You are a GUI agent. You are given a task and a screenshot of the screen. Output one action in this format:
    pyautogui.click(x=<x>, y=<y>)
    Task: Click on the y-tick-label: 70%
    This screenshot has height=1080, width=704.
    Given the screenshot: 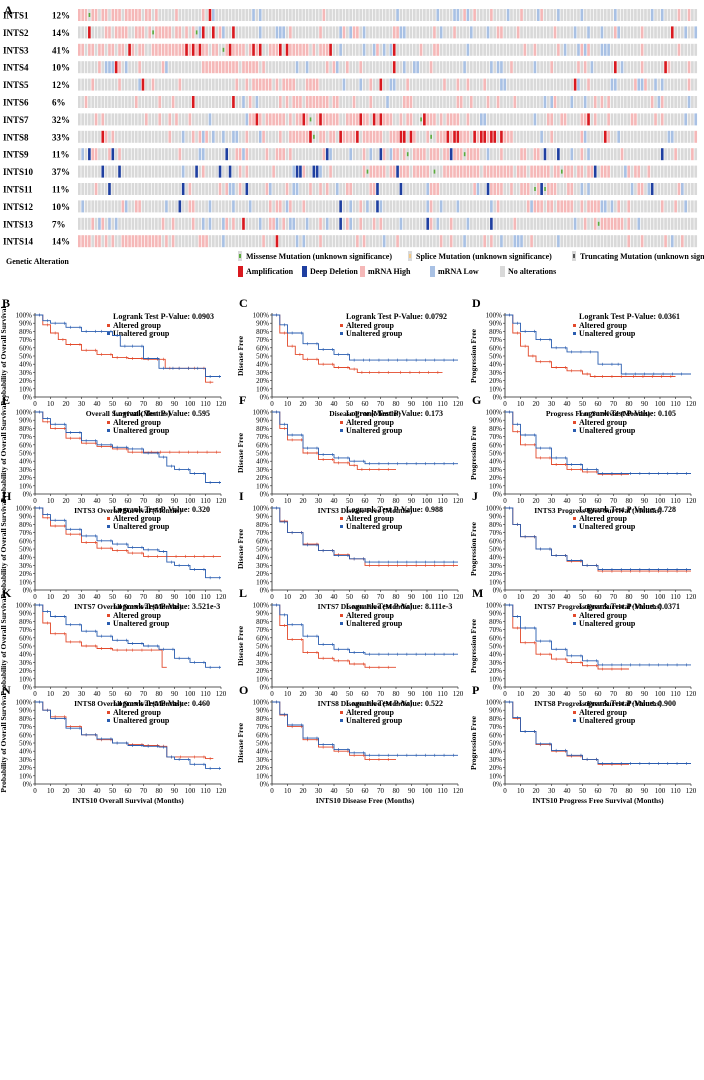 What is the action you would take?
    pyautogui.click(x=495, y=437)
    